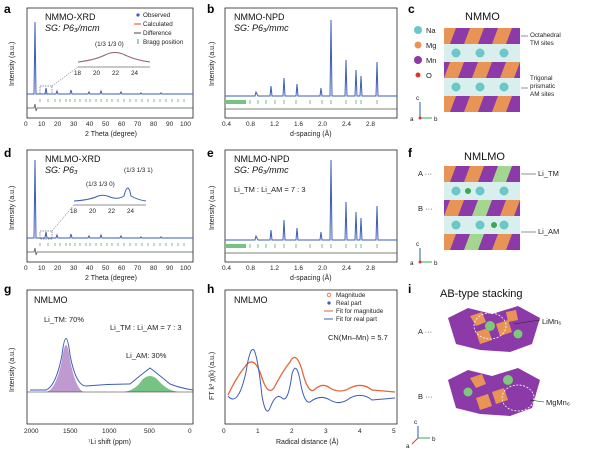 This screenshot has width=604, height=459. I want to click on panel-a-frame, so click(110, 63).